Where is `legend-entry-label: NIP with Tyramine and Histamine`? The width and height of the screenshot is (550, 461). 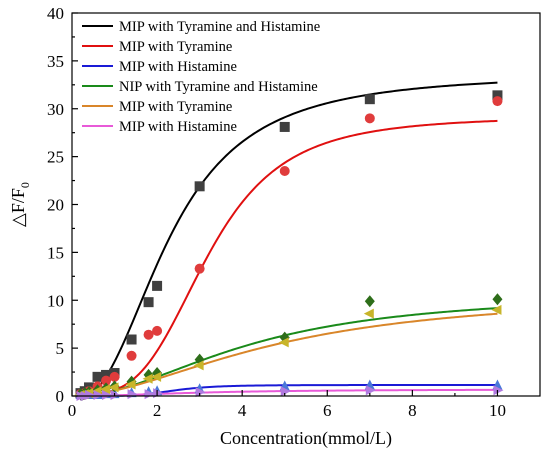 legend-entry-label: NIP with Tyramine and Histamine is located at coordinates (218, 87).